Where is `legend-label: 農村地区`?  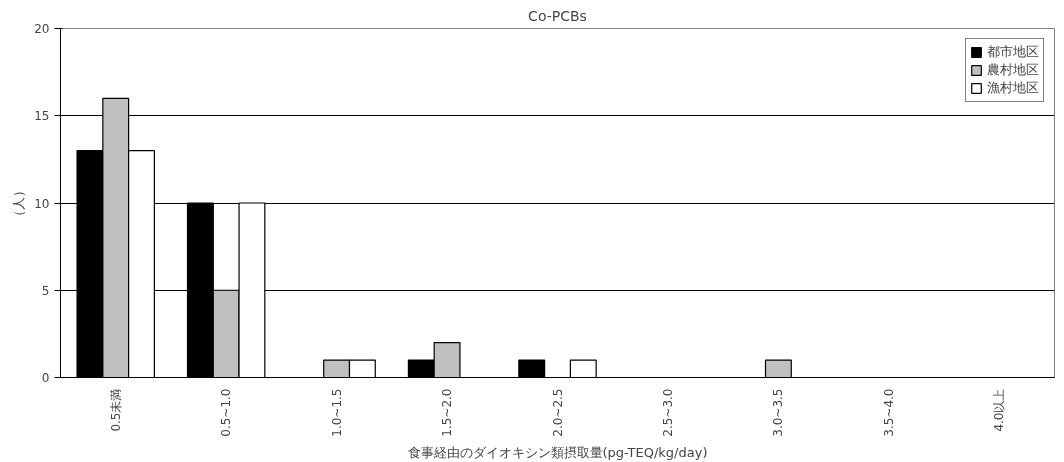 legend-label: 農村地区 is located at coordinates (1013, 70).